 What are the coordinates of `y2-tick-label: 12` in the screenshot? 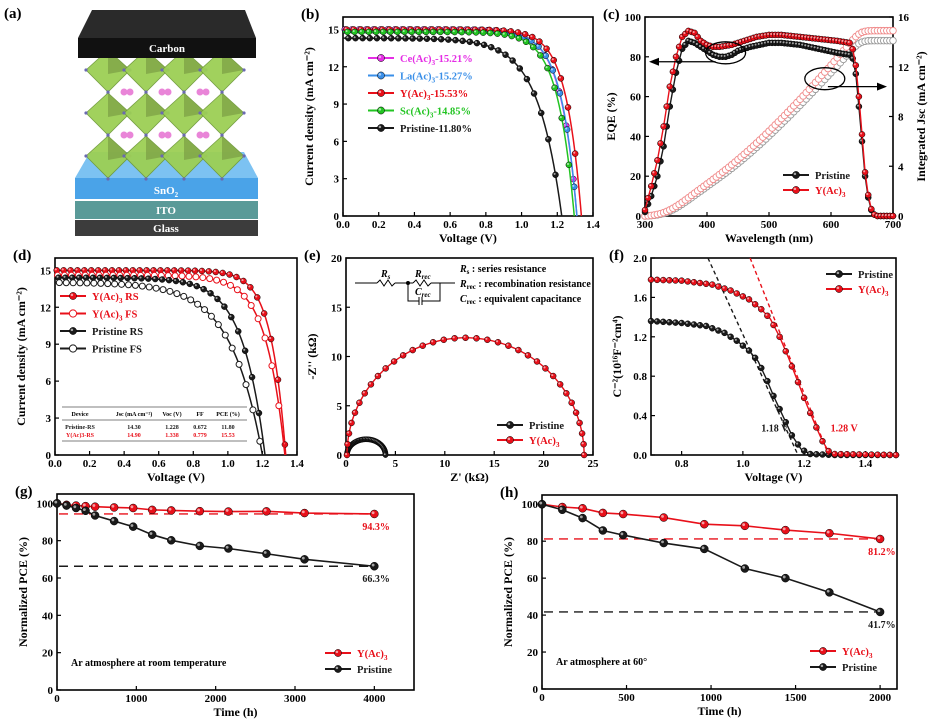 It's located at (904, 68).